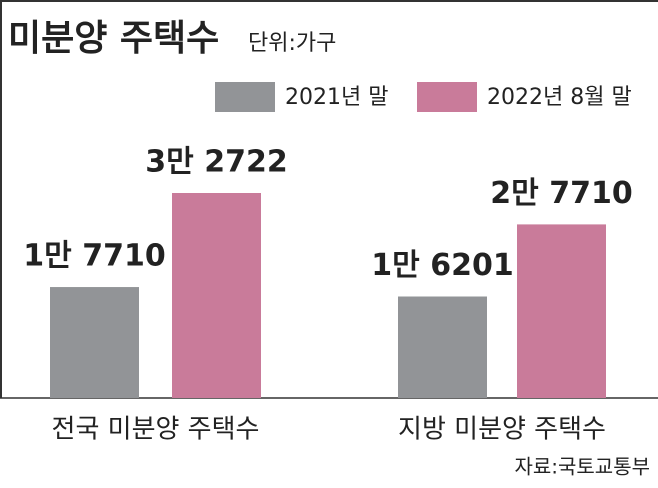  I want to click on value-label: 2만 7710, so click(561, 193).